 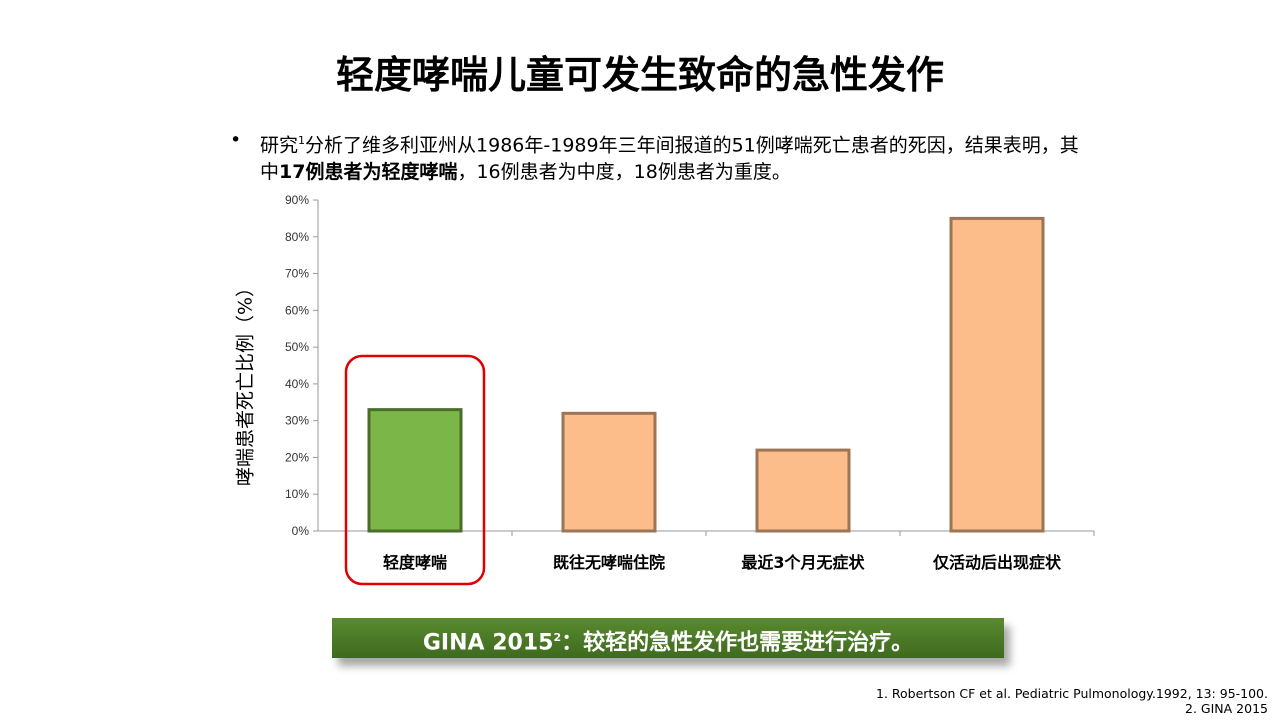 I want to click on highlight-box, so click(x=415, y=470).